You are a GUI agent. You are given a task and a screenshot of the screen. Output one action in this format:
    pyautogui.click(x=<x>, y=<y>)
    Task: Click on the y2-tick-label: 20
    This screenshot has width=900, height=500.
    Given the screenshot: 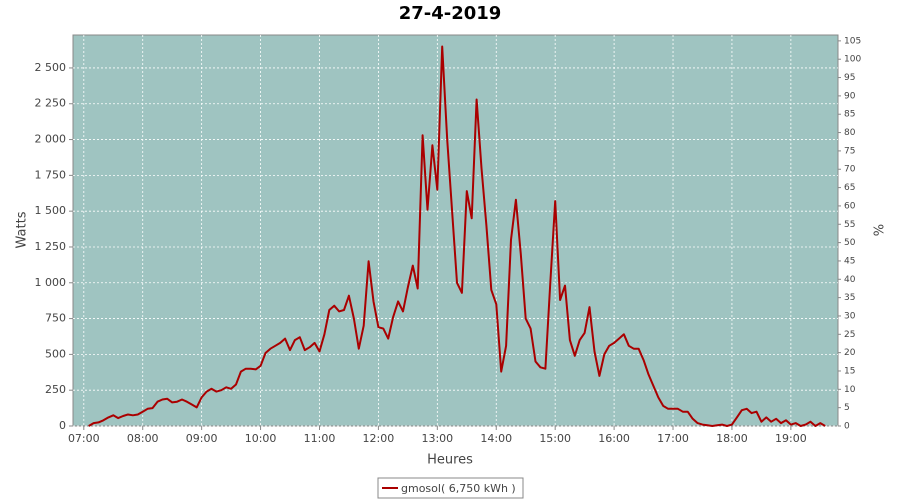 What is the action you would take?
    pyautogui.click(x=850, y=353)
    